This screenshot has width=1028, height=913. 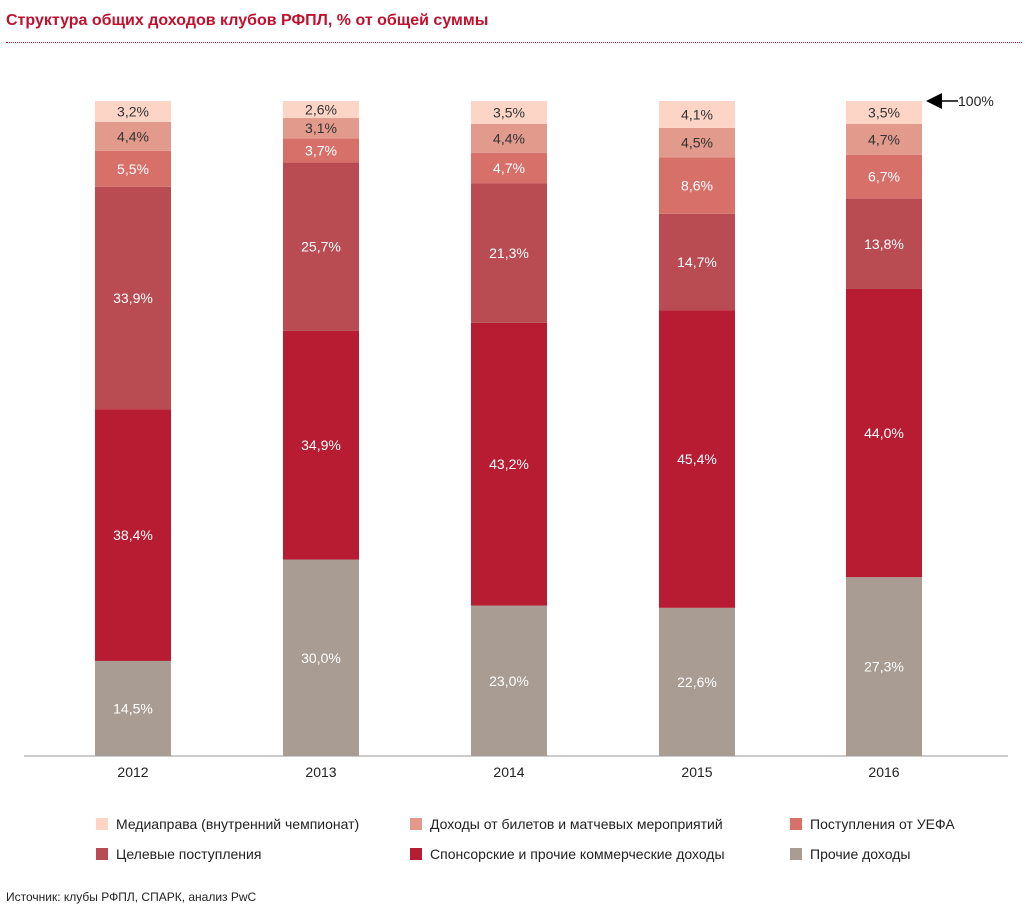 I want to click on data-label: 21,3%, so click(x=509, y=253).